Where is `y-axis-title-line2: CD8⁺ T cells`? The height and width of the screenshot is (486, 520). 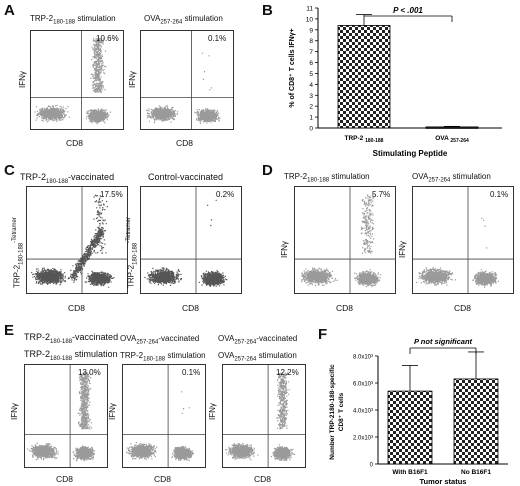
y-axis-title-line2: CD8⁺ T cells is located at coordinates (341, 411).